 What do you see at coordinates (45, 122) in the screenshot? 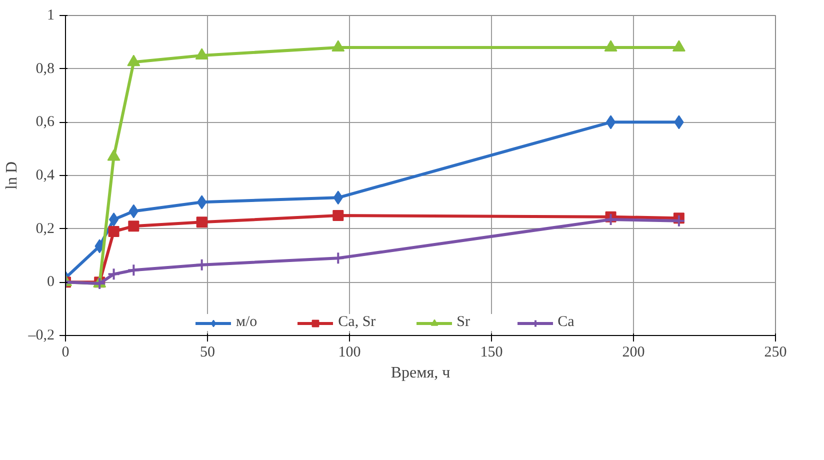
I see `y-tick-label: 0,6` at bounding box center [45, 122].